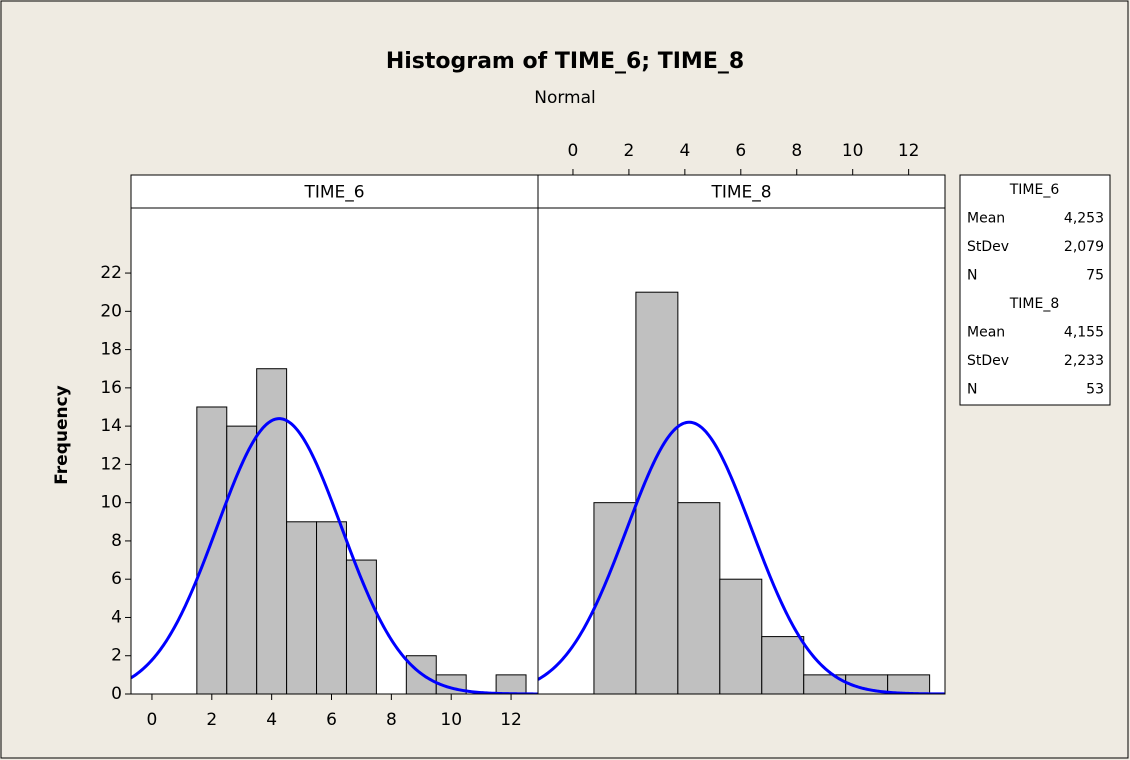 The width and height of the screenshot is (1130, 760). Describe the element at coordinates (111, 350) in the screenshot. I see `y-tick-label: 18` at that location.